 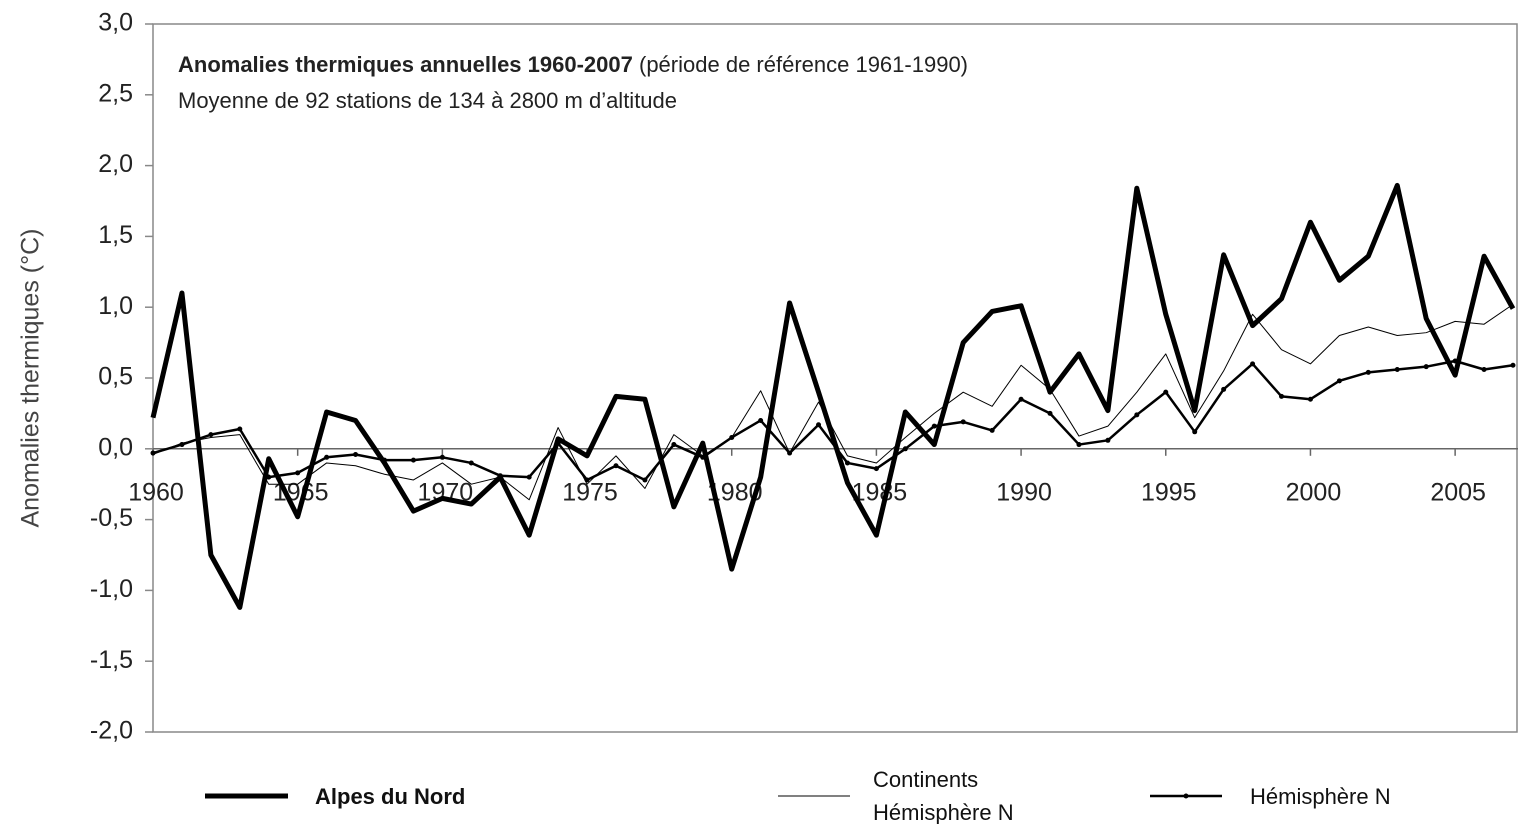 I want to click on y-tick-label: -0,5, so click(x=111, y=518).